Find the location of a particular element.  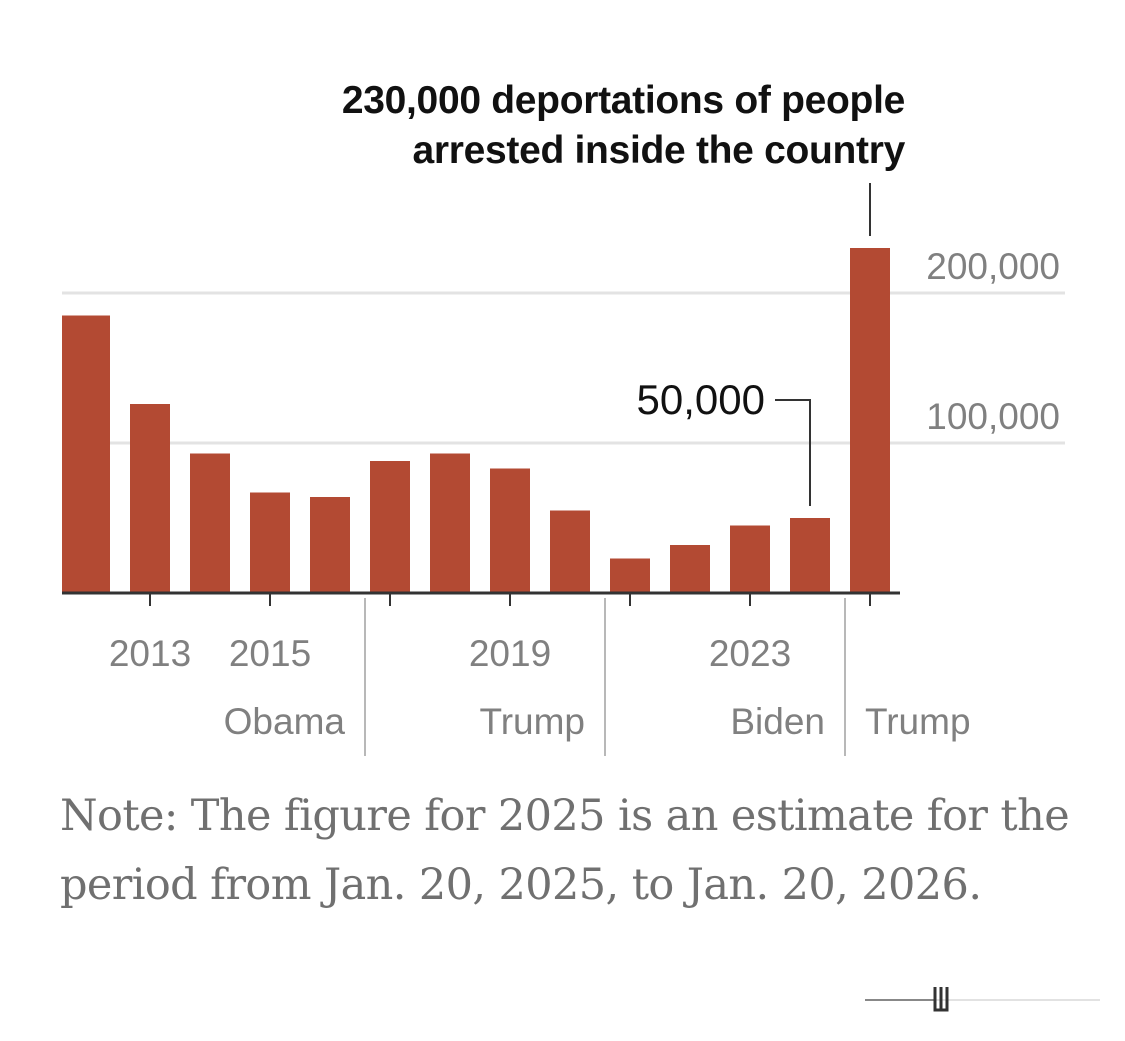

x-tick-label: 2013 is located at coordinates (150, 653).